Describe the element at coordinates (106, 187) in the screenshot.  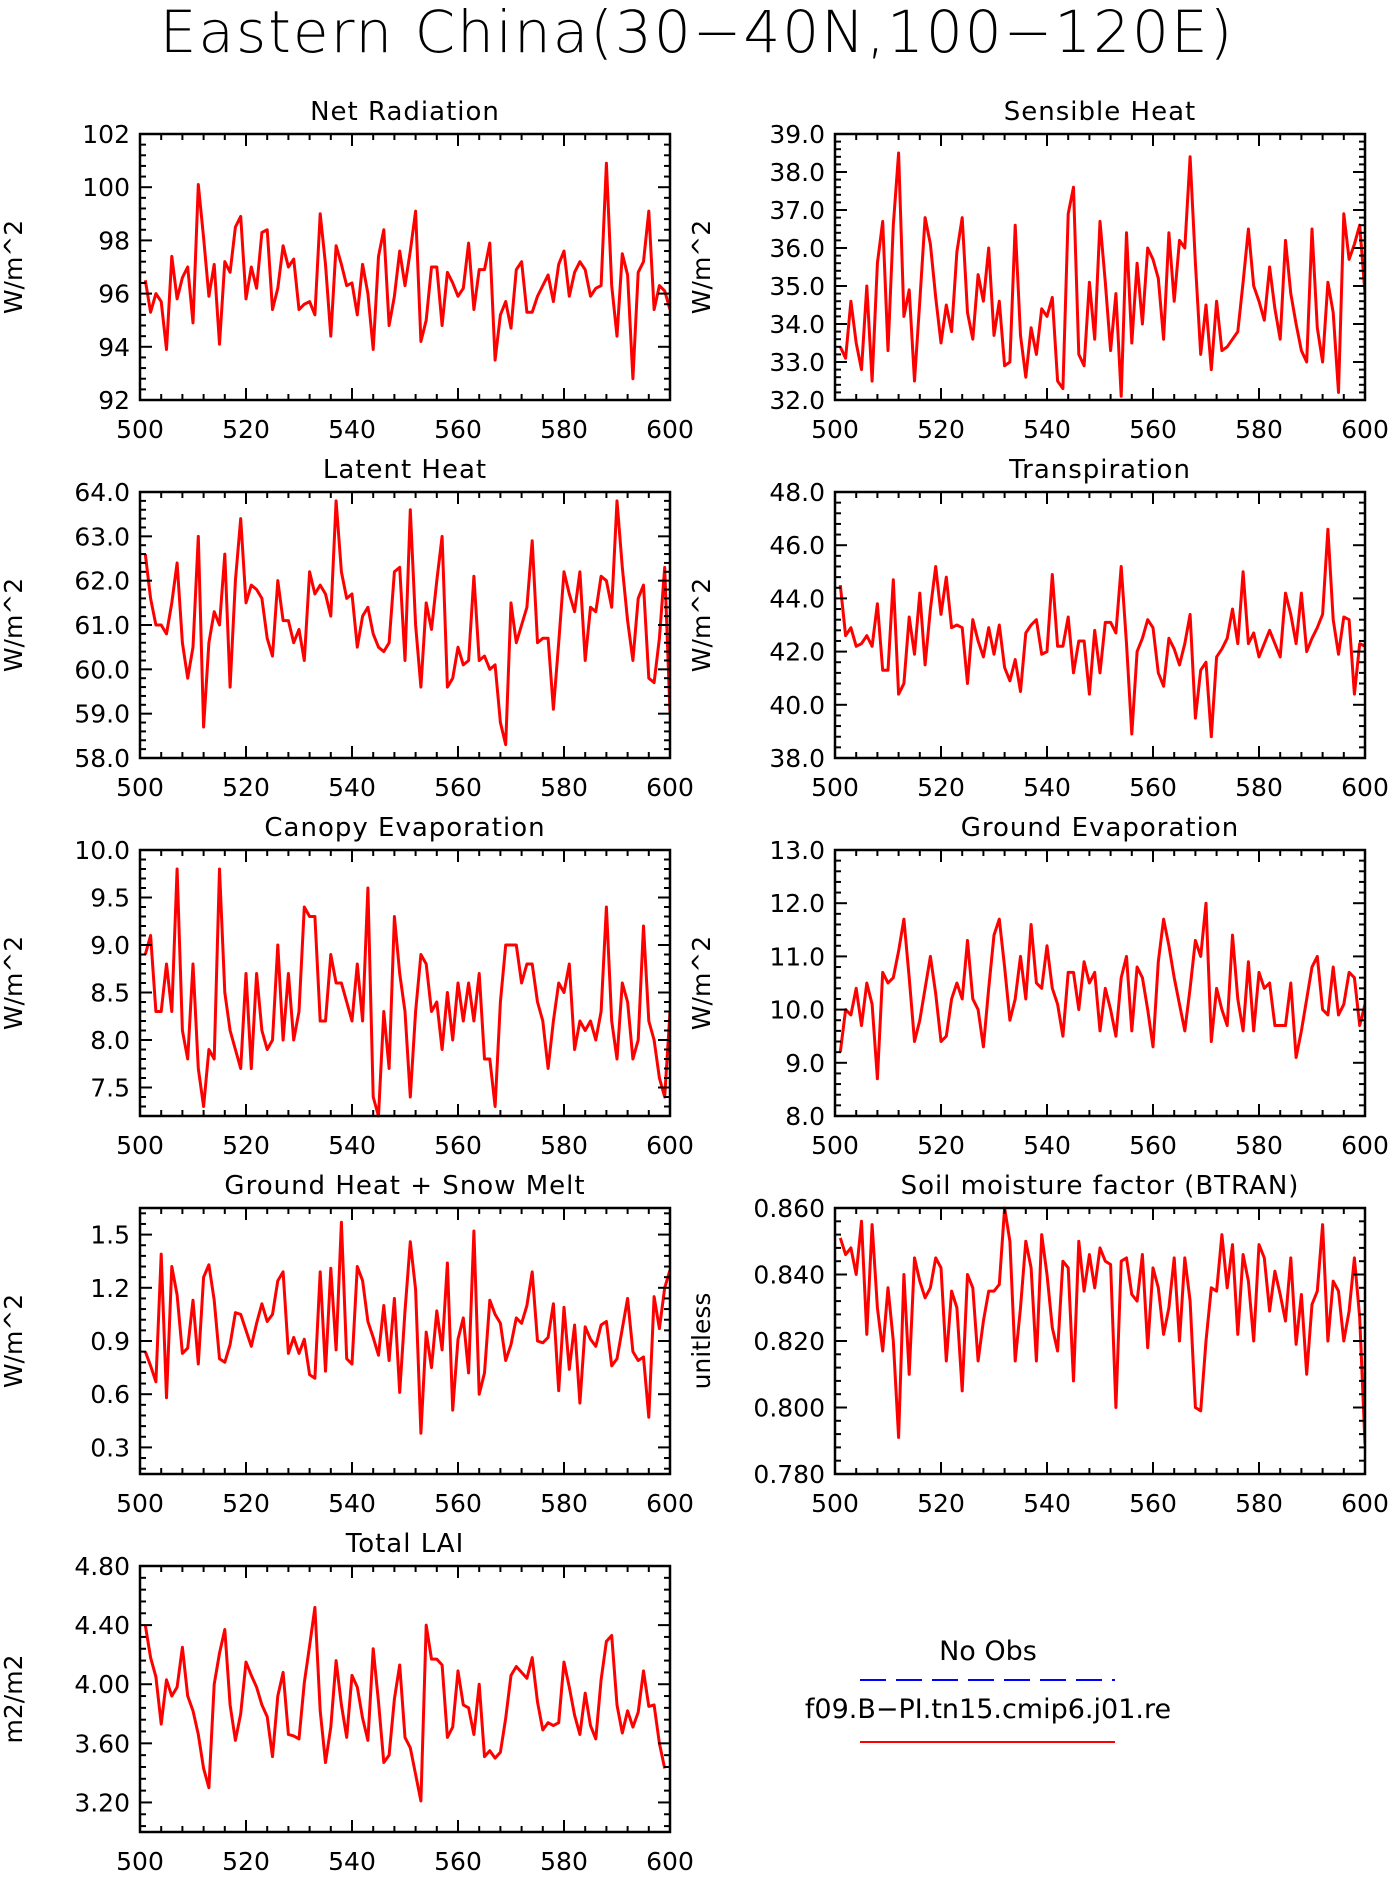
I see `y-tick-label: 100` at that location.